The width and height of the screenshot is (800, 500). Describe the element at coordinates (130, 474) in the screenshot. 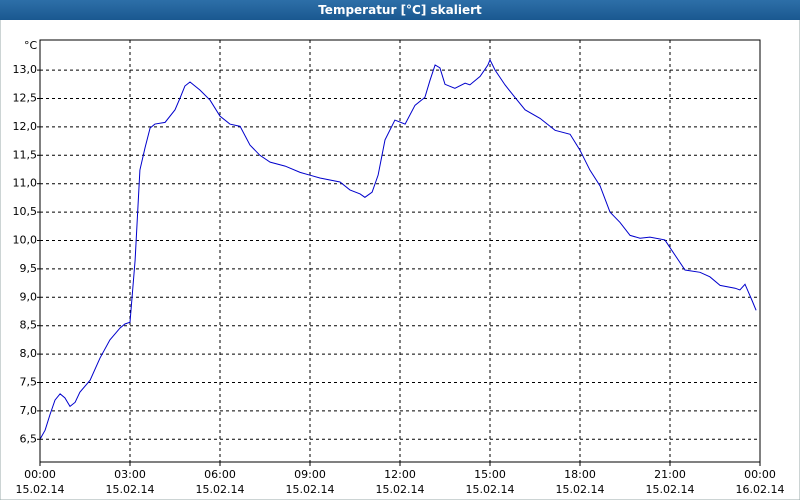

I see `x-tick-label: 03:00` at that location.